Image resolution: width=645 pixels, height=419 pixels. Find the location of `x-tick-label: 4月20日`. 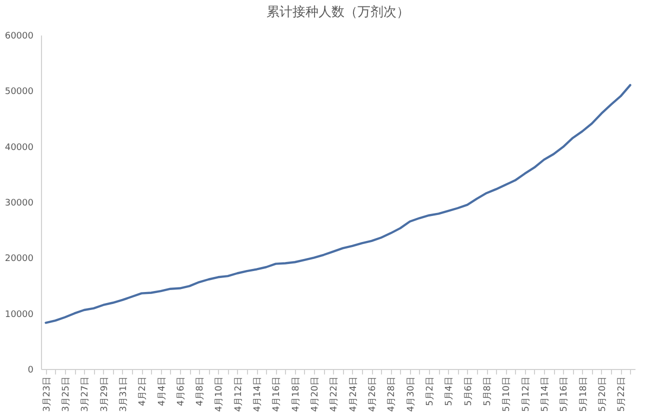

x-tick-label: 4月20日 is located at coordinates (315, 394).